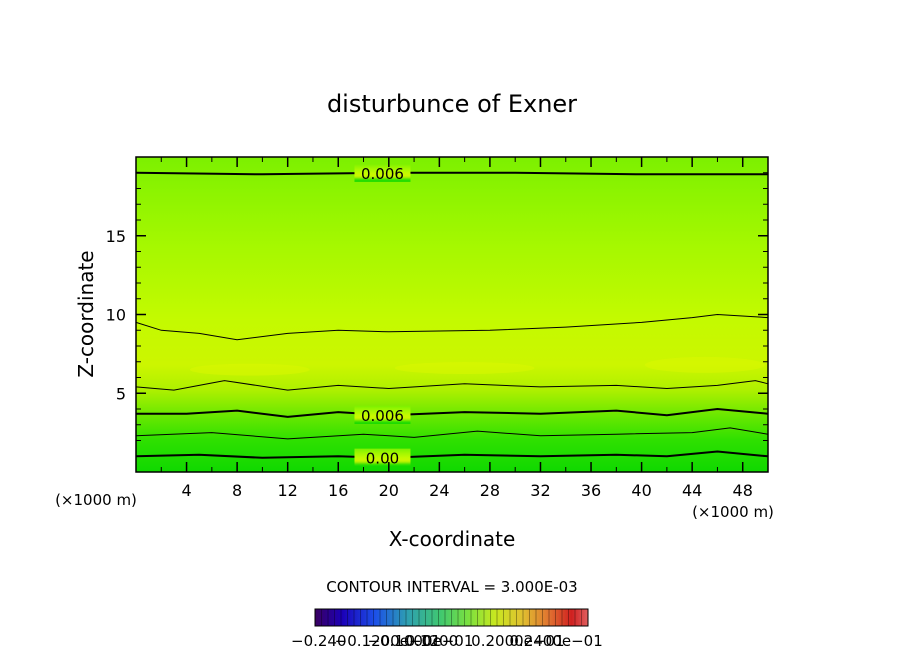 This screenshot has width=904, height=654. Describe the element at coordinates (452, 539) in the screenshot. I see `x-axis-label: X-coordinate` at that location.